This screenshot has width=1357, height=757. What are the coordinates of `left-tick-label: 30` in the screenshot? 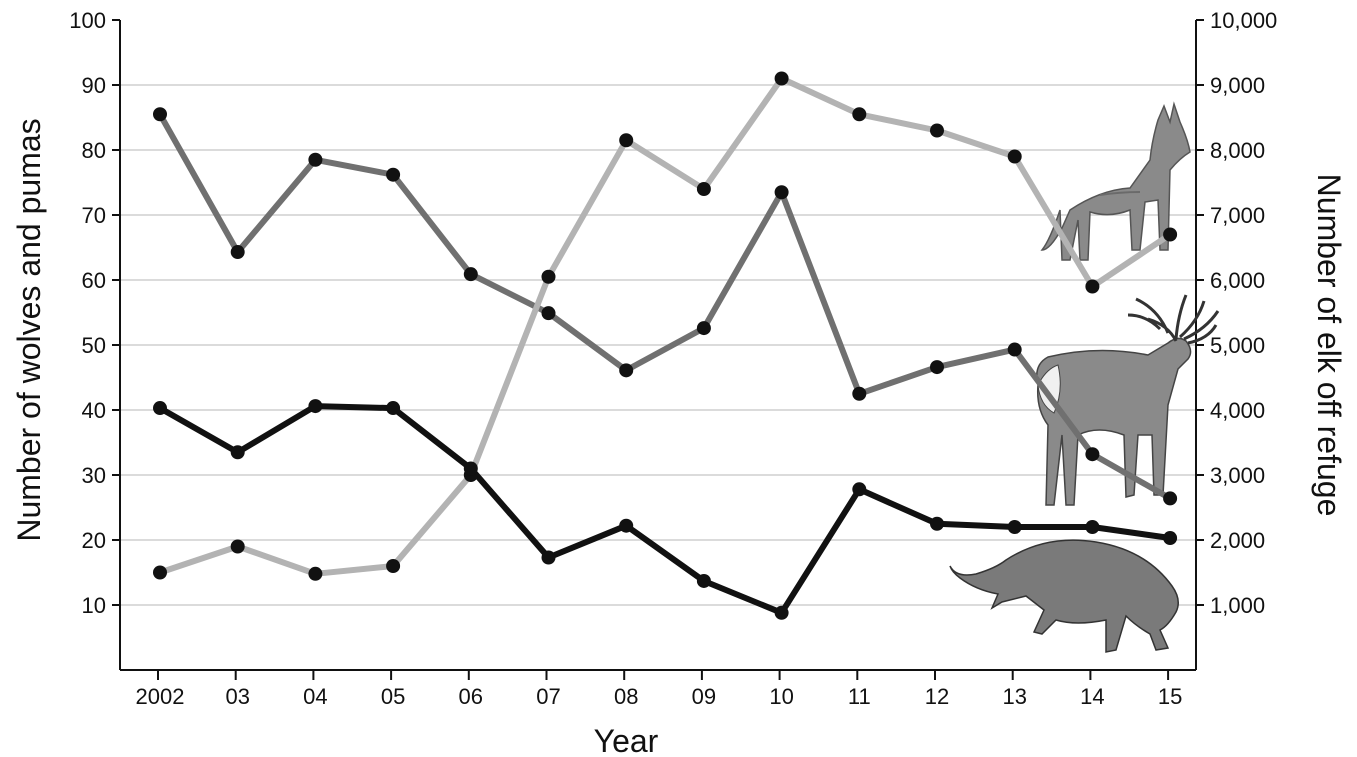 It's located at (94, 475).